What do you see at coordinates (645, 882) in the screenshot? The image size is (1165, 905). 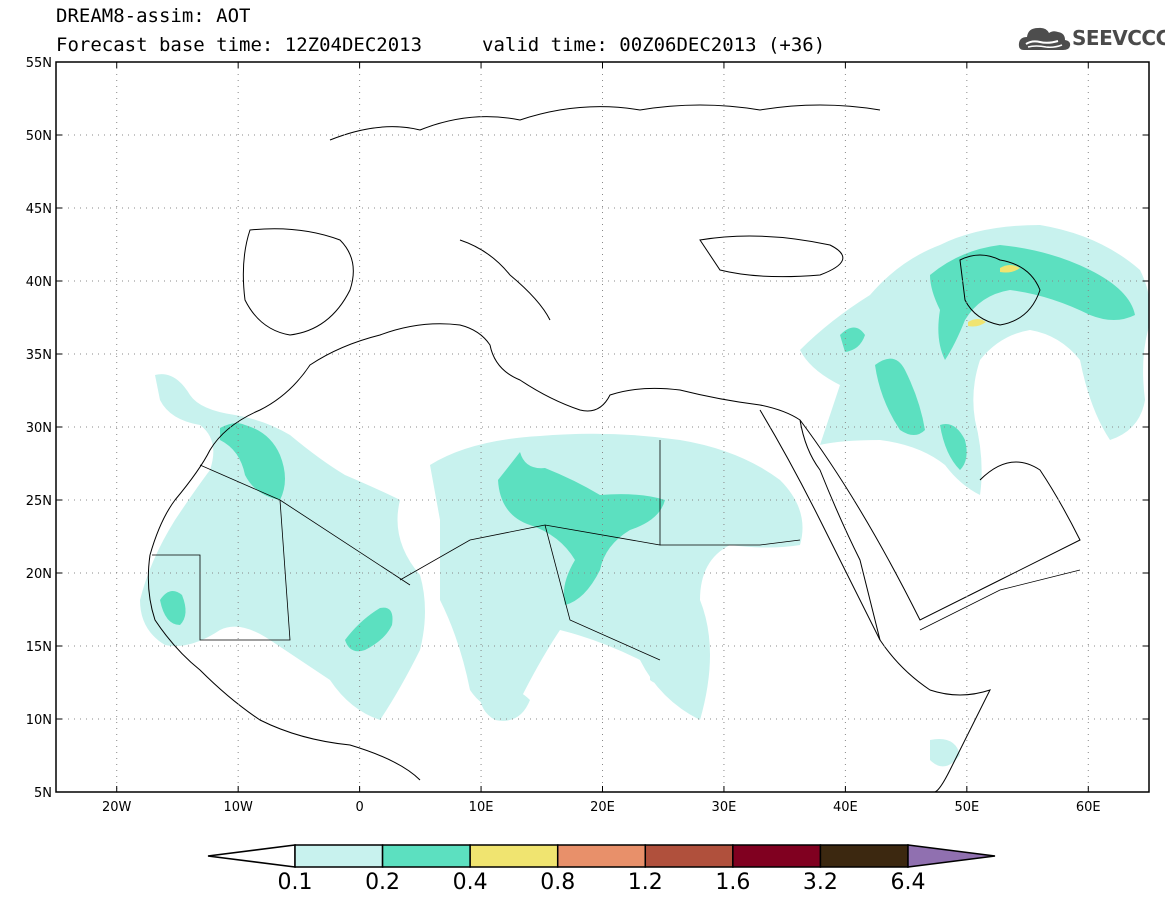 I see `colorbar-label: 1.2` at bounding box center [645, 882].